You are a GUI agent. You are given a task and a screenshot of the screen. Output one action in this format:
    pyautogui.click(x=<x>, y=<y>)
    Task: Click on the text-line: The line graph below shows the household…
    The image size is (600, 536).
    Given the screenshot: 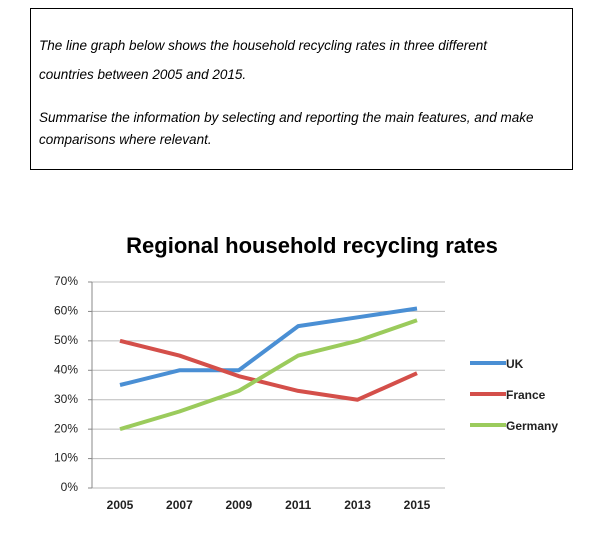 What is the action you would take?
    pyautogui.click(x=263, y=45)
    